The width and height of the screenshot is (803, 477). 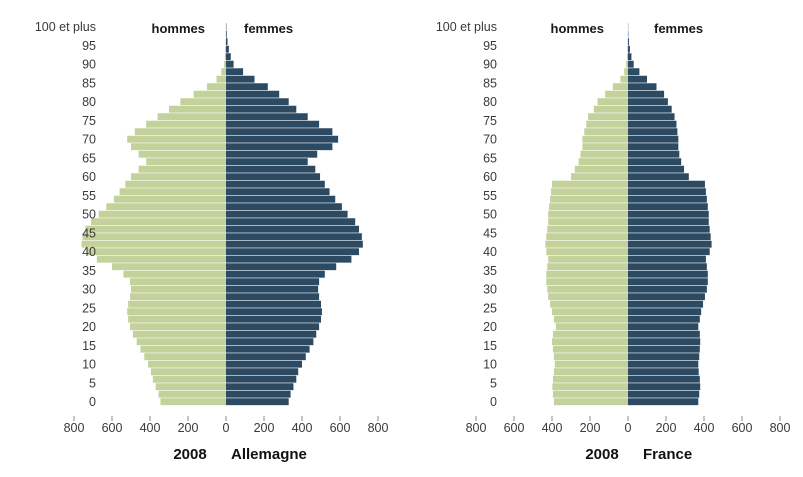 What do you see at coordinates (89, 308) in the screenshot?
I see `age-label: 25` at bounding box center [89, 308].